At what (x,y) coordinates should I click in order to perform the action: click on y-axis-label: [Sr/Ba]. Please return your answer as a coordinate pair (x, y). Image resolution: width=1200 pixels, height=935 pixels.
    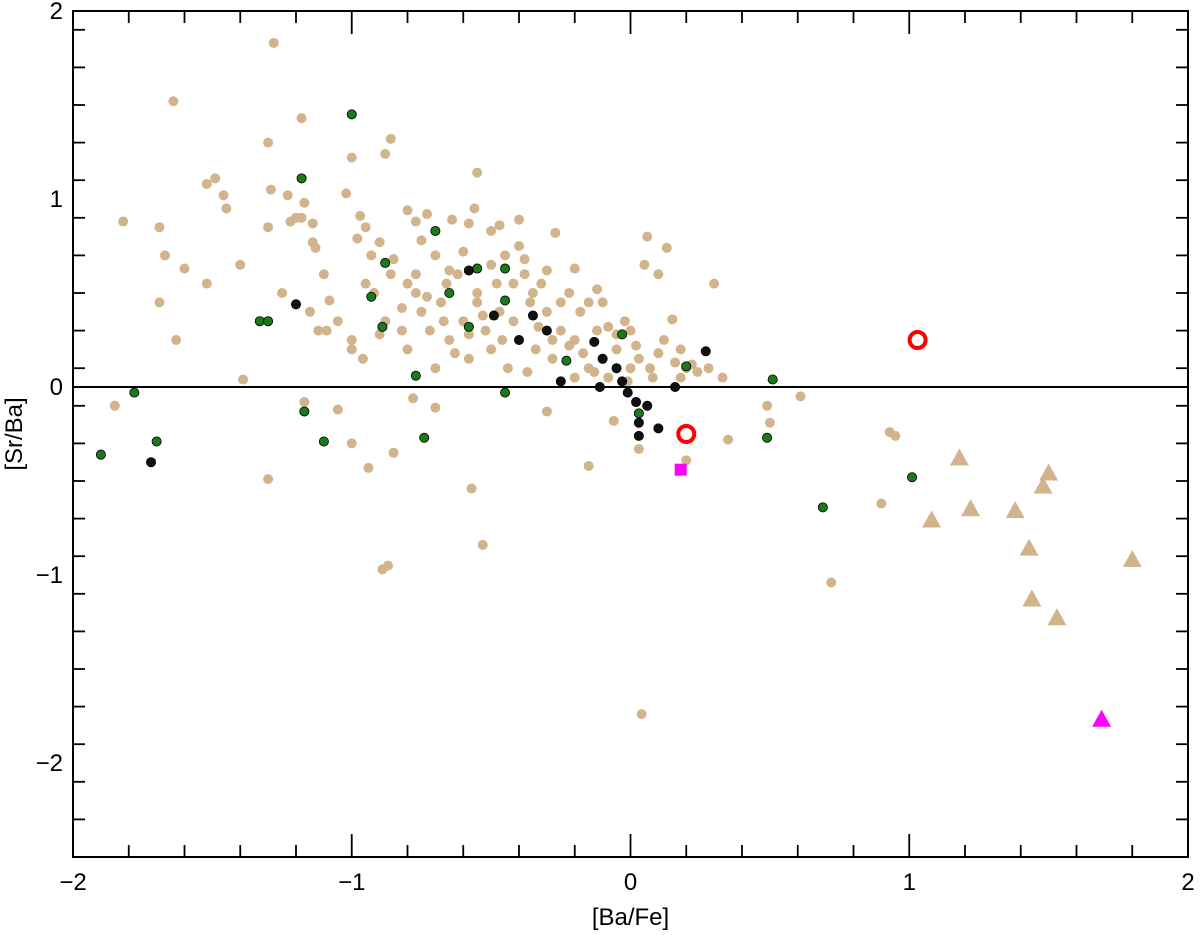
    Looking at the image, I should click on (14, 433).